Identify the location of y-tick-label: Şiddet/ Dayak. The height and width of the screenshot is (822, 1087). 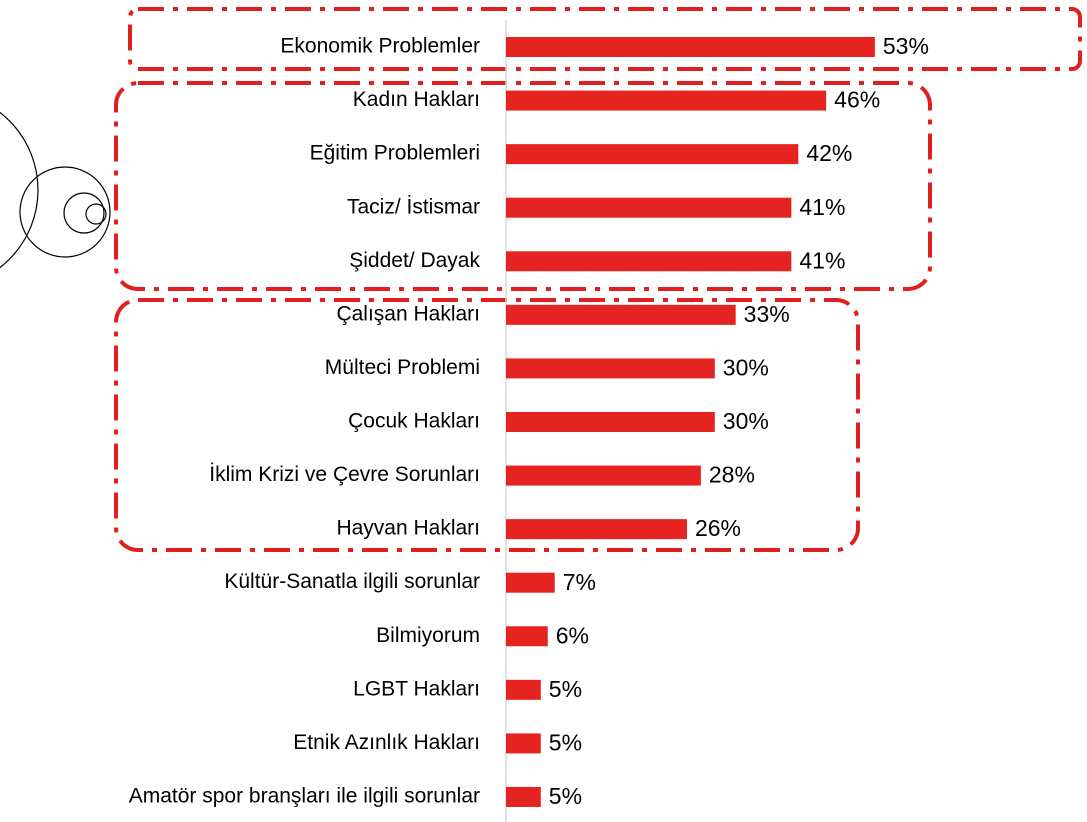
(414, 260).